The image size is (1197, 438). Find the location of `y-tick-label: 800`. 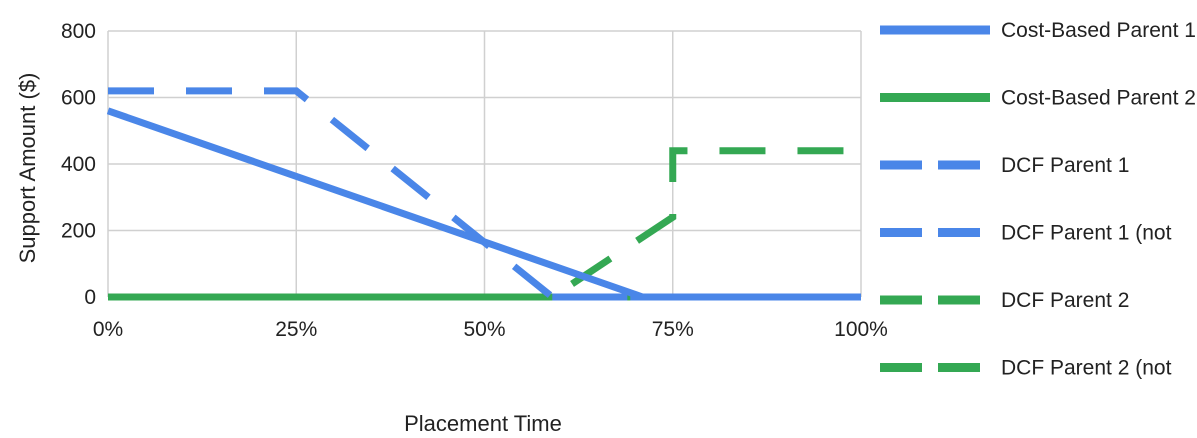

y-tick-label: 800 is located at coordinates (78, 31).